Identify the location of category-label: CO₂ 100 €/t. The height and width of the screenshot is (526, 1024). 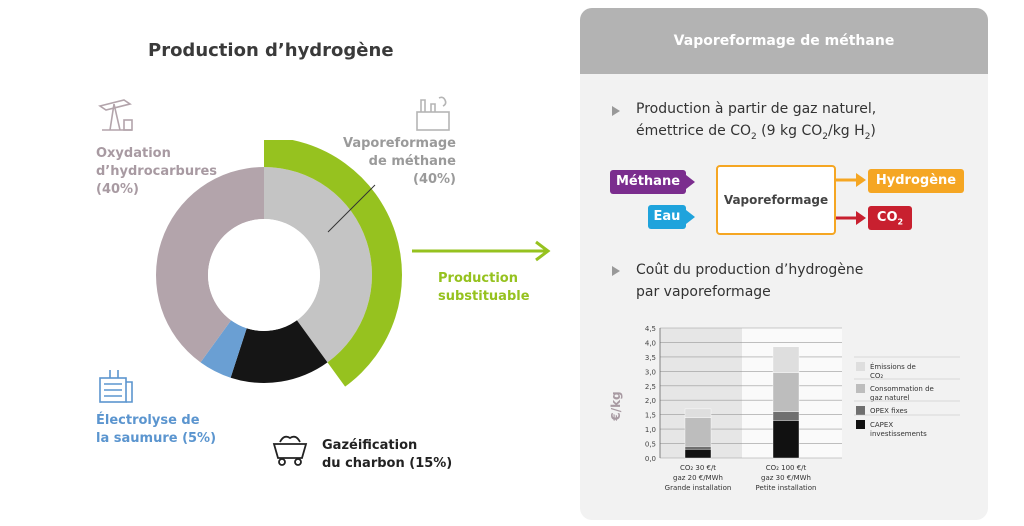
(786, 468).